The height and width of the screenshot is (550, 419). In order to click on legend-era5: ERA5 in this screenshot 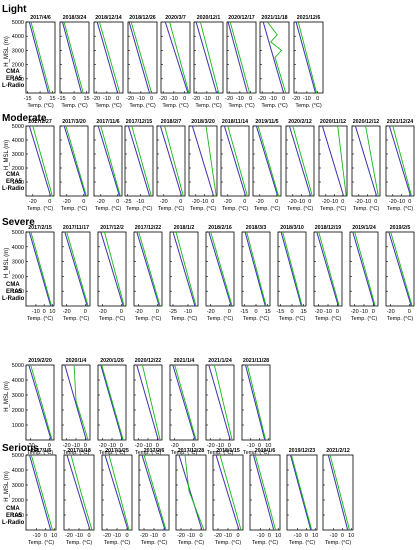, I will do `click(14, 182)`.